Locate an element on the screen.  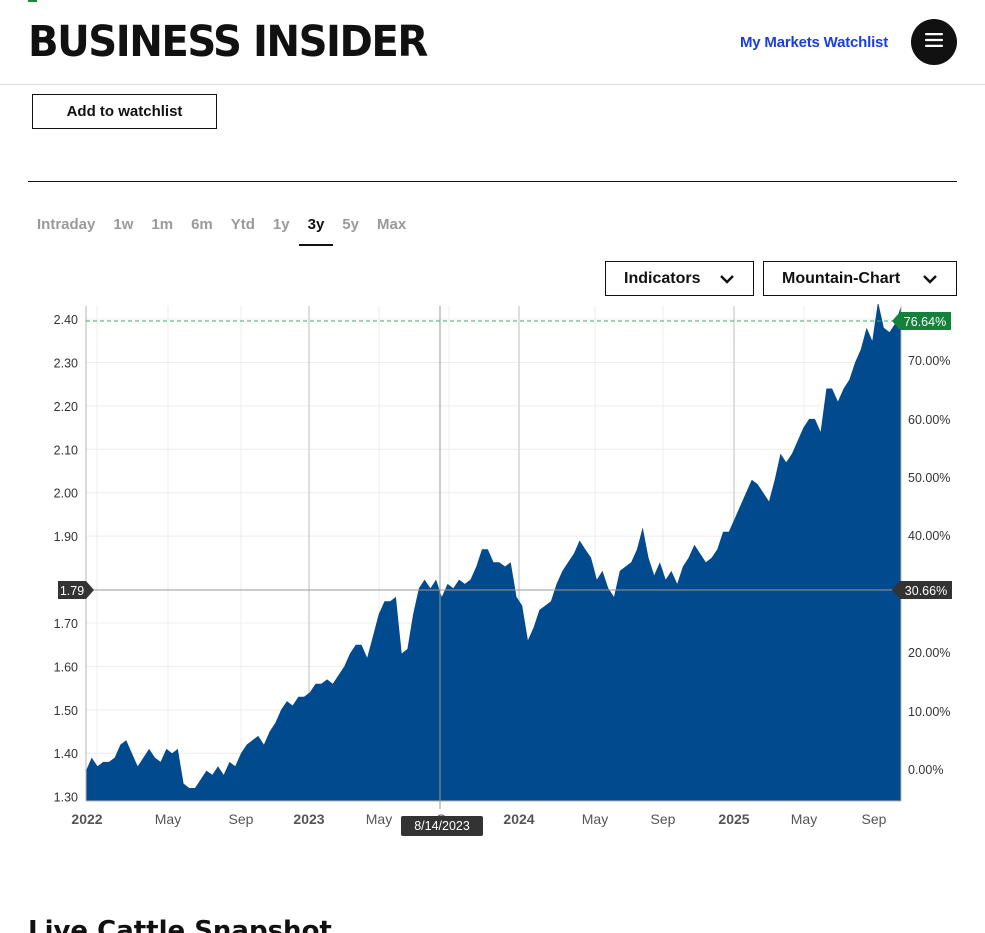
crosshair-y-label: 1.79 is located at coordinates (72, 591).